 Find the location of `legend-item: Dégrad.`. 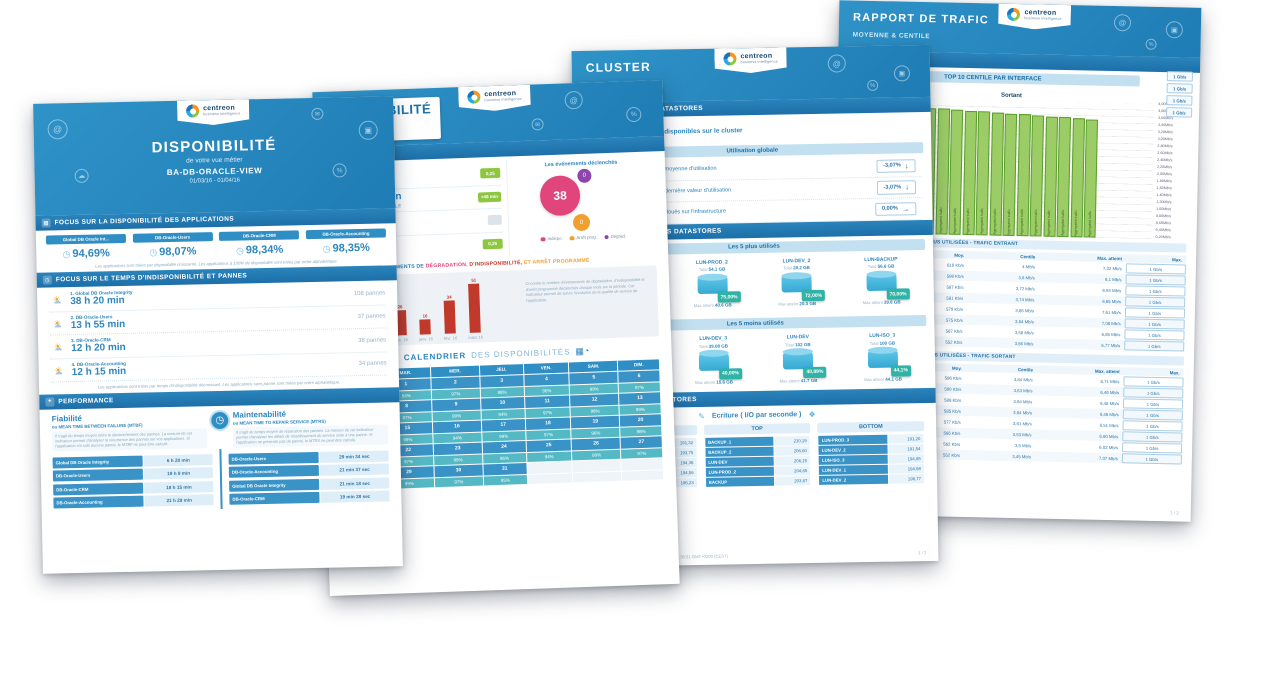

legend-item: Dégrad. is located at coordinates (614, 236).